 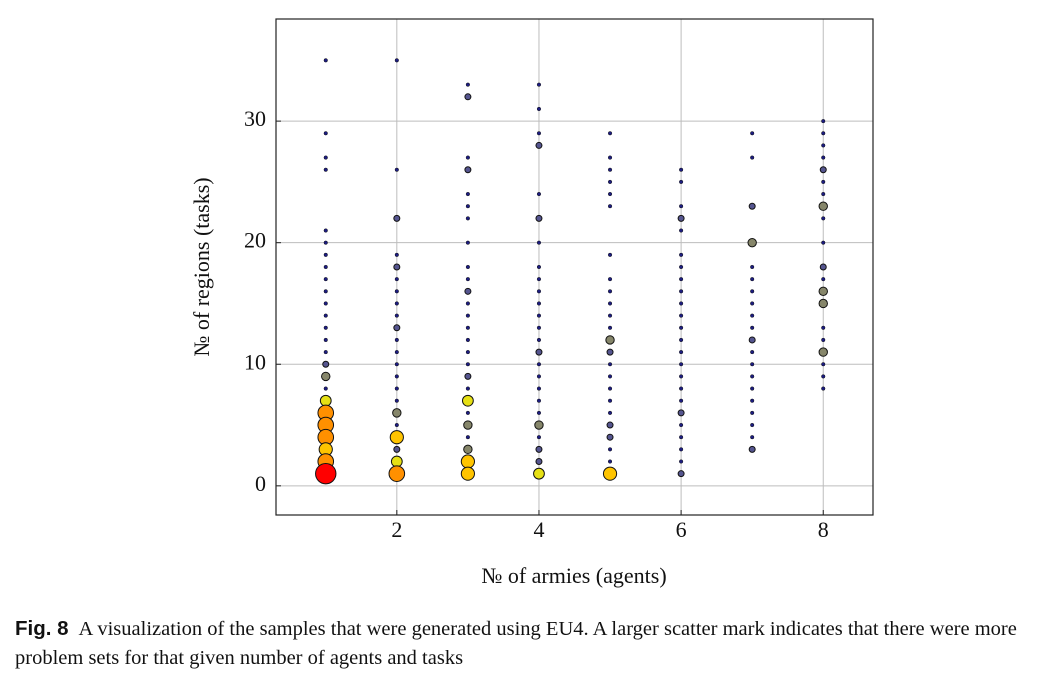 I want to click on x-tick-label: 8, so click(x=823, y=529).